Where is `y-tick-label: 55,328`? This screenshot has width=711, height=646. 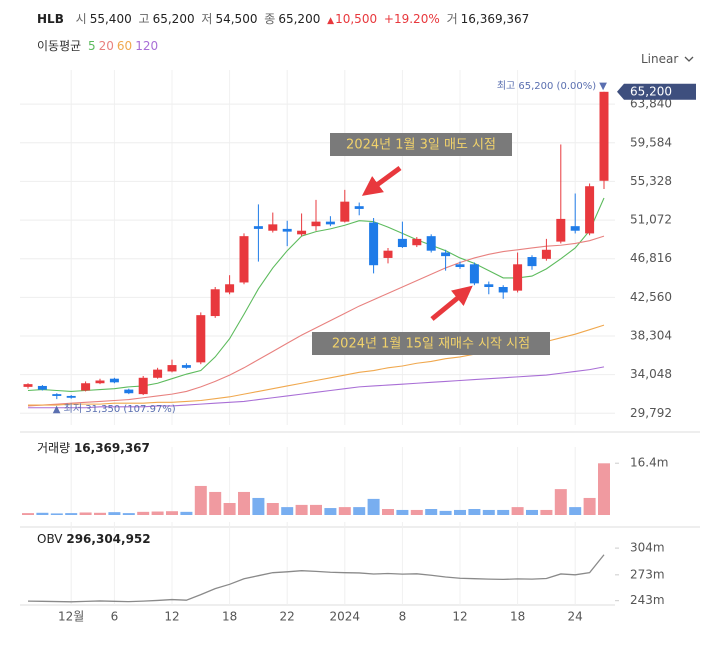
y-tick-label: 55,328 is located at coordinates (651, 181).